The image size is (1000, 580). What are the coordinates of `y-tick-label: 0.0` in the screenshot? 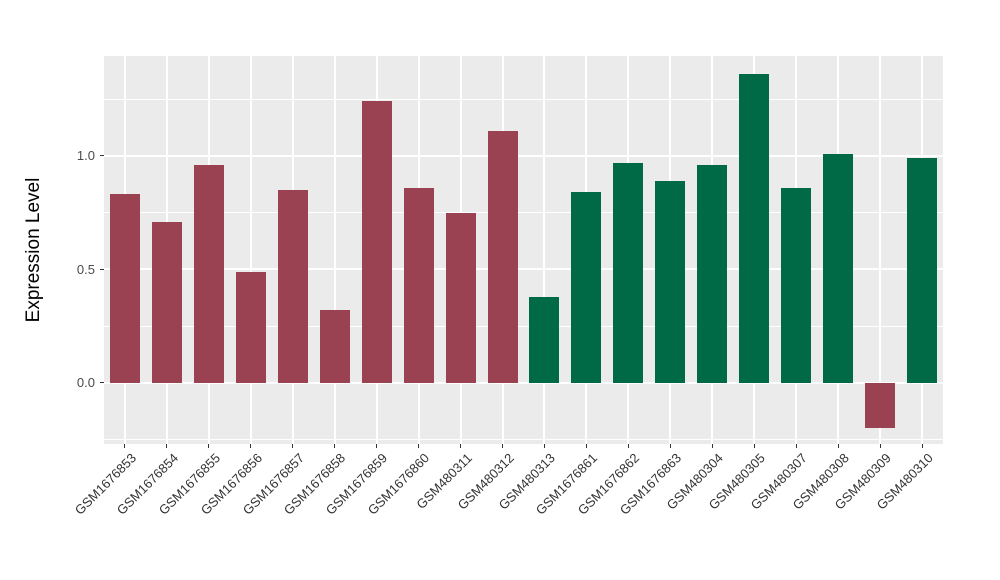 It's located at (85, 383).